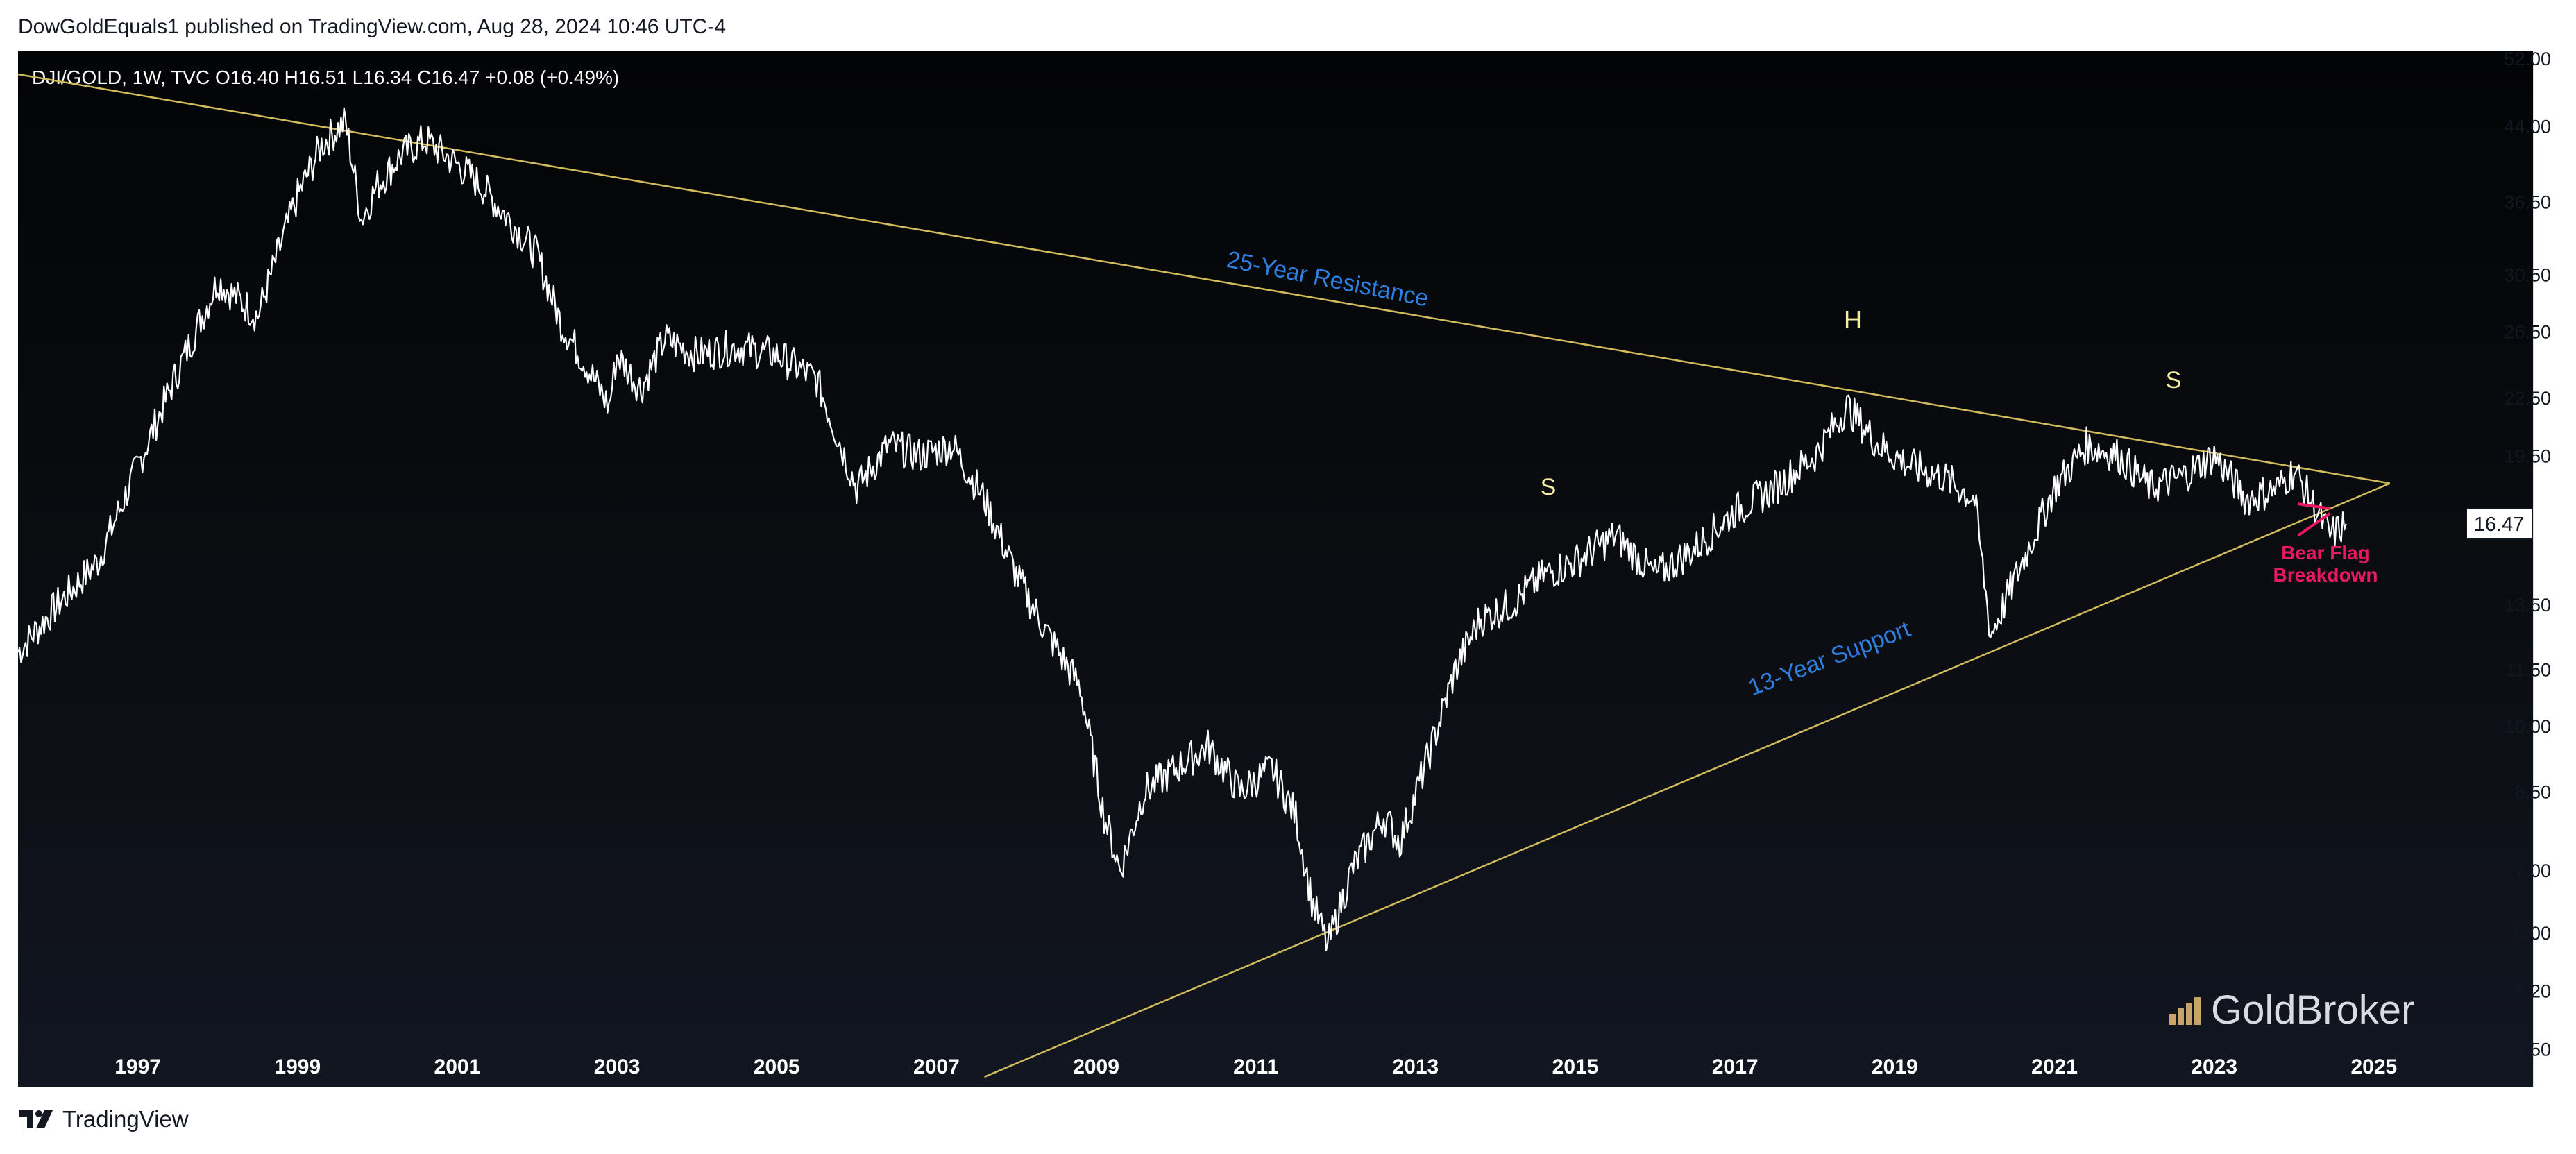 The image size is (2576, 1154). Describe the element at coordinates (2527, 331) in the screenshot. I see `y-tick-label: 26.50` at that location.